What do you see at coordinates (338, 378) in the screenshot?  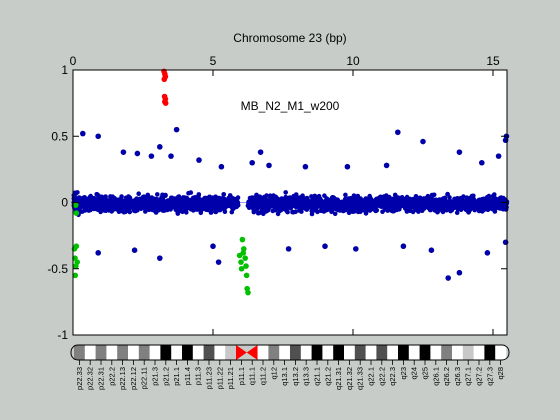 I see `band-label: q21.31` at bounding box center [338, 378].